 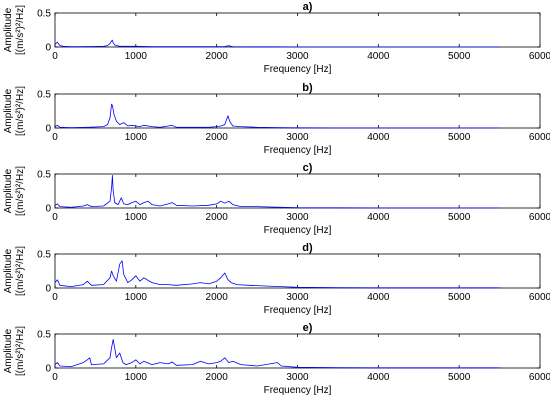 I want to click on subplot-title: d), so click(x=307, y=248).